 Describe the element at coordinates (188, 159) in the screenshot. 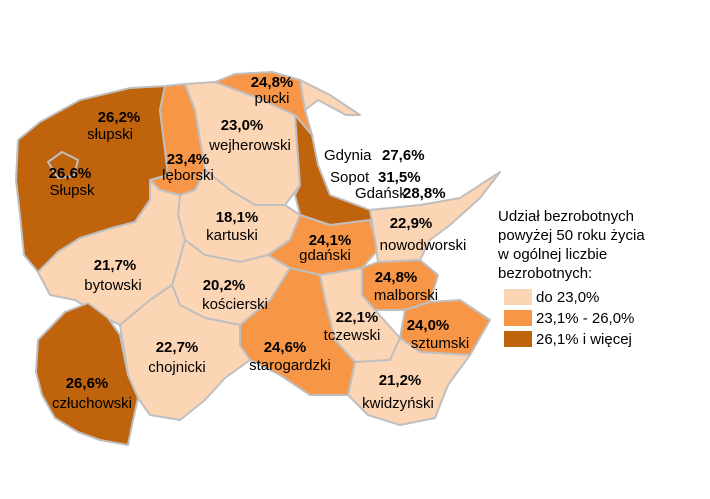

I see `label-value-leborski: 23,4%` at that location.